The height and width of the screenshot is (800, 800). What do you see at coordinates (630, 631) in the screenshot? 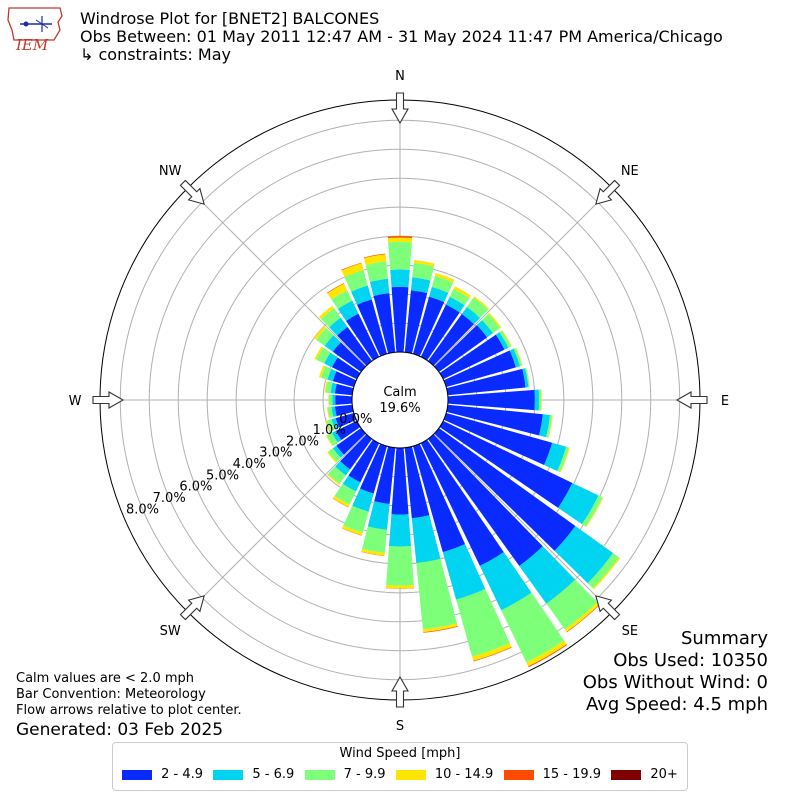
I see `direction-label: SE` at bounding box center [630, 631].